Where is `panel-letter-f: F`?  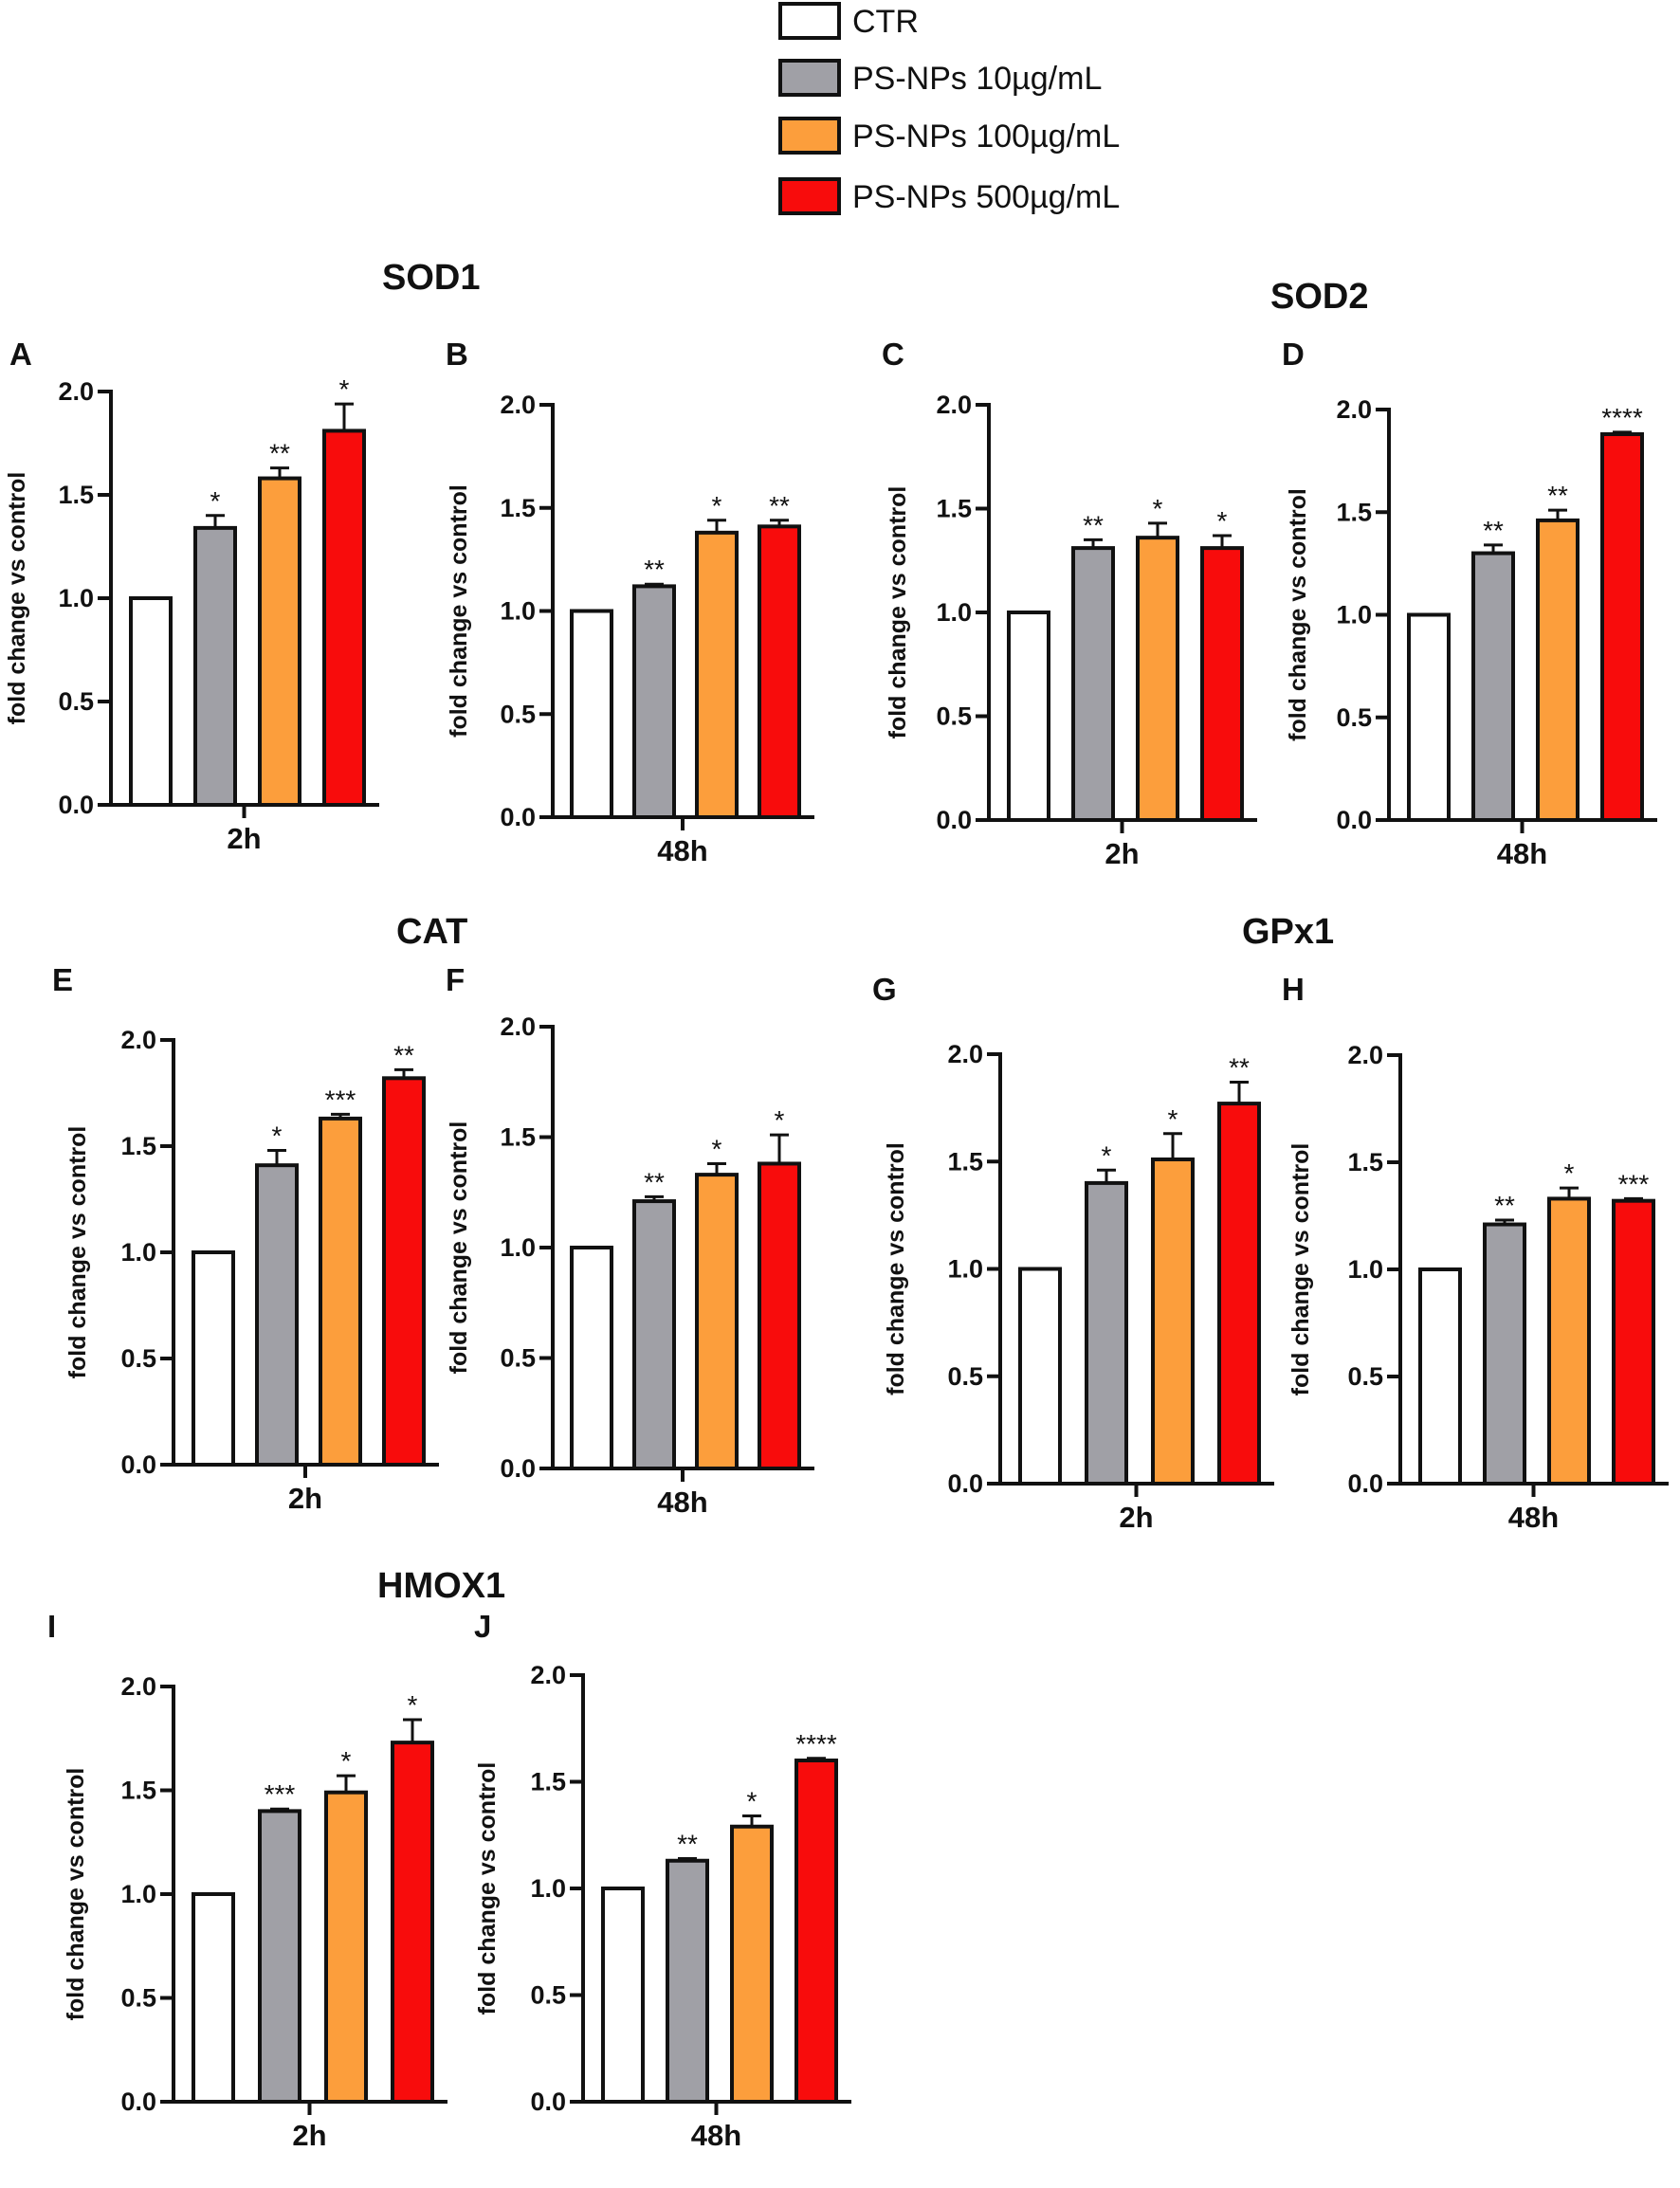 panel-letter-f: F is located at coordinates (455, 979).